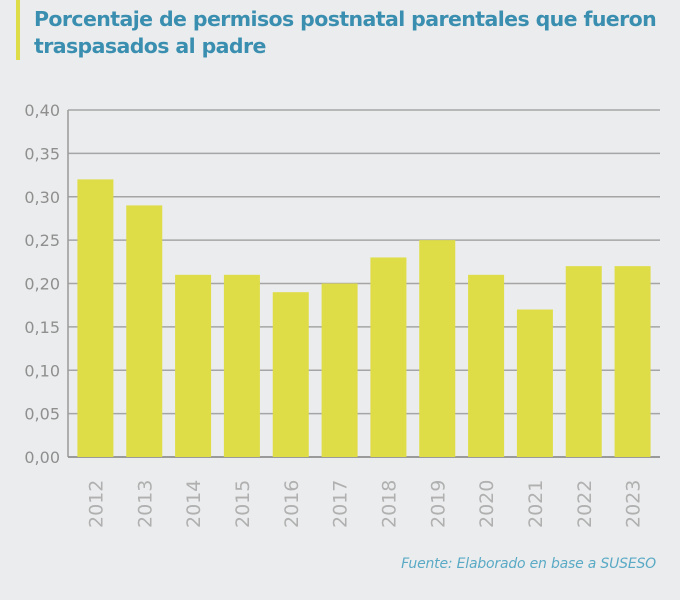  I want to click on bar-2018, so click(388, 357).